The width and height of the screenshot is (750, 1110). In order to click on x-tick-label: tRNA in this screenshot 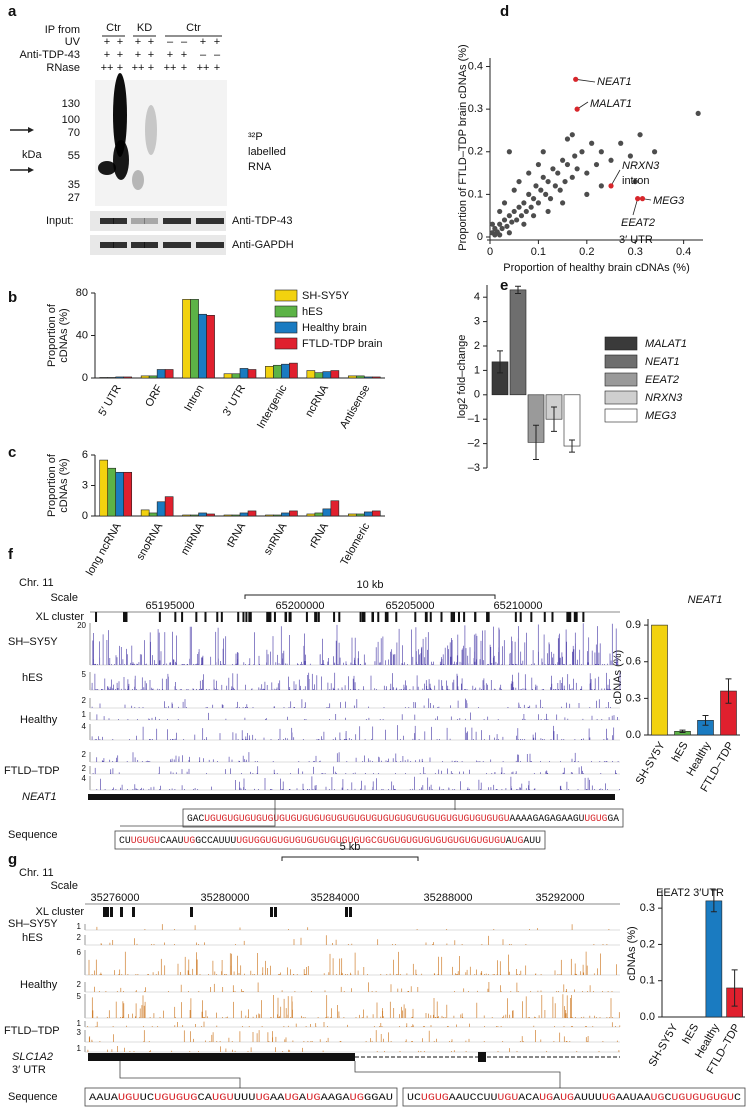, I will do `click(237, 534)`.